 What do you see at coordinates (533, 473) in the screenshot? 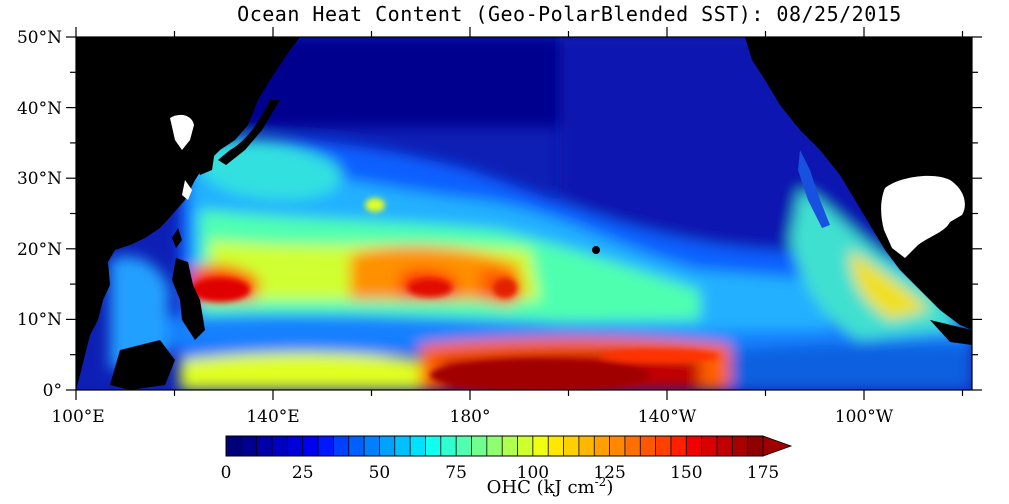
I see `colorbar-tick-label: 100` at bounding box center [533, 473].